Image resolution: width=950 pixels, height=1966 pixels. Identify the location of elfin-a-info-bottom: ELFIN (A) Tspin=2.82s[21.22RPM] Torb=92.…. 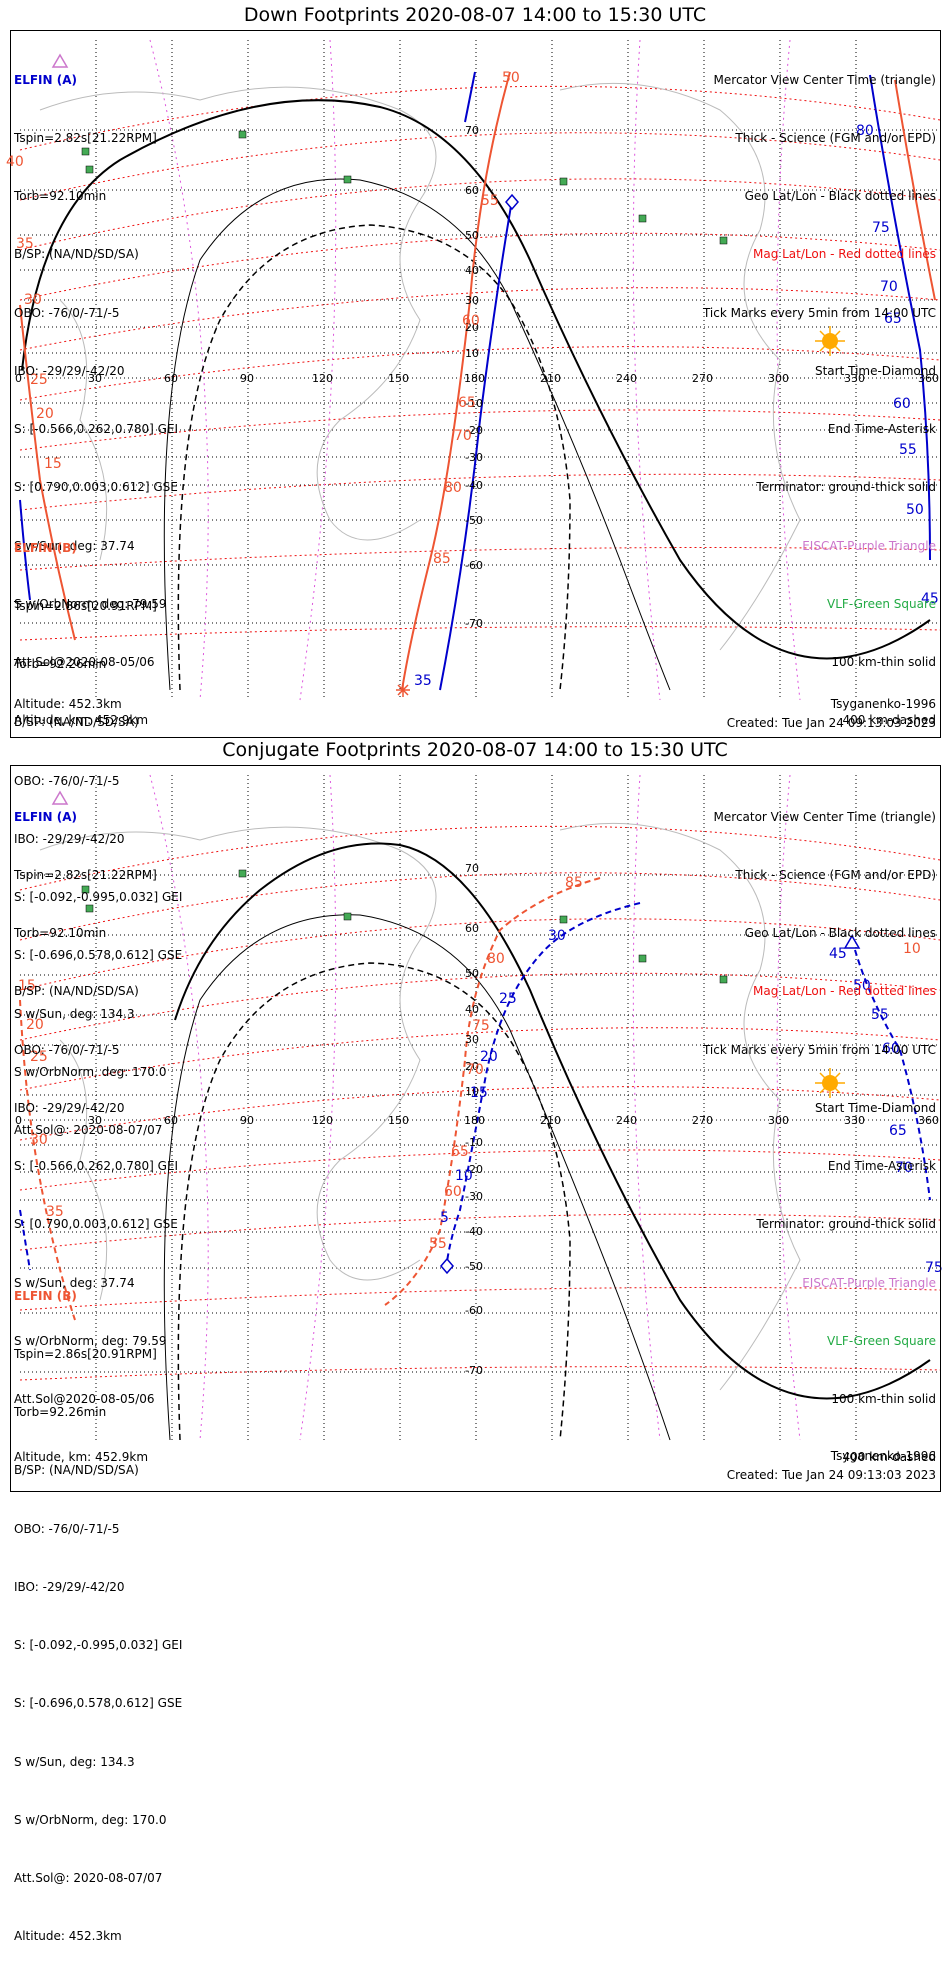
(96, 1128).